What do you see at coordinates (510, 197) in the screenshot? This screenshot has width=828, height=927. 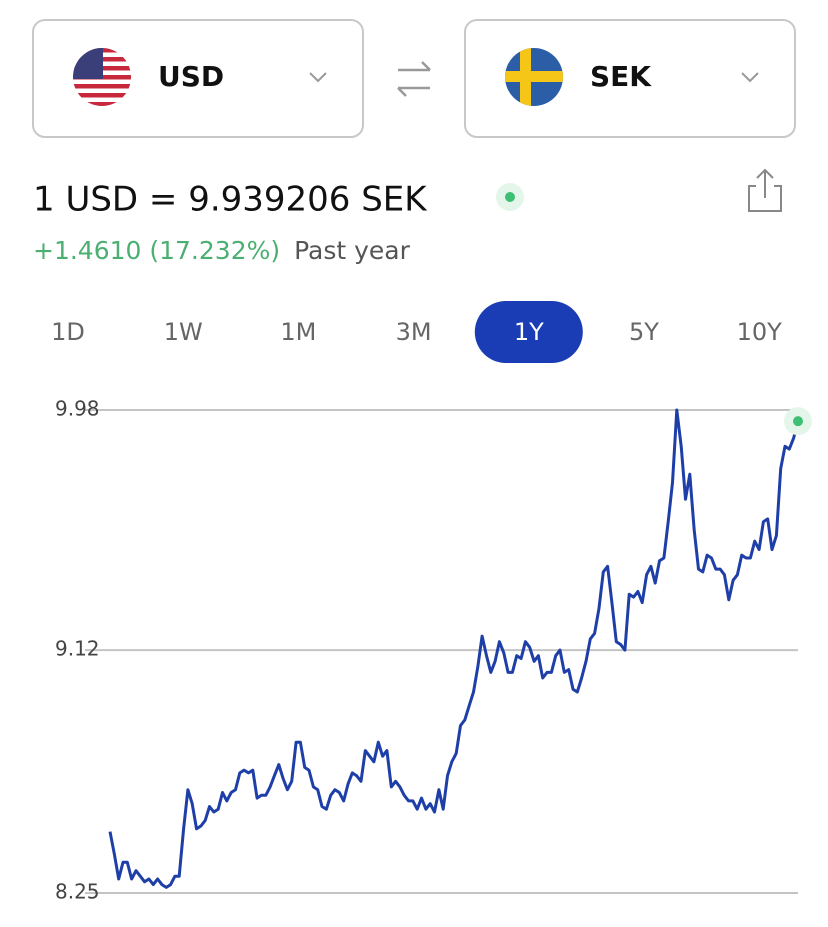 I see `live-dot` at bounding box center [510, 197].